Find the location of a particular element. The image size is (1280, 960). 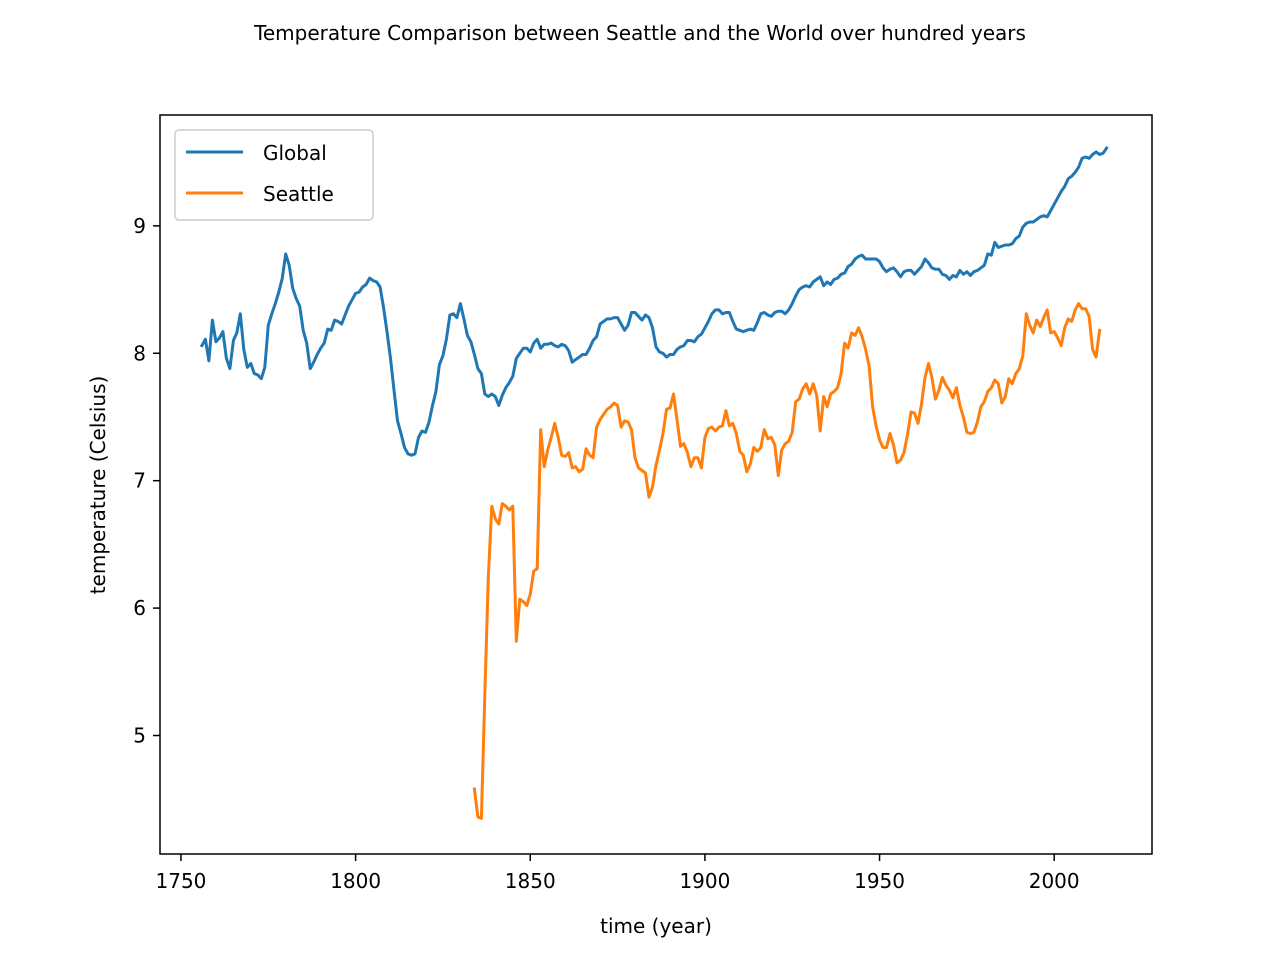

y-tick-label: 5 is located at coordinates (139, 736).